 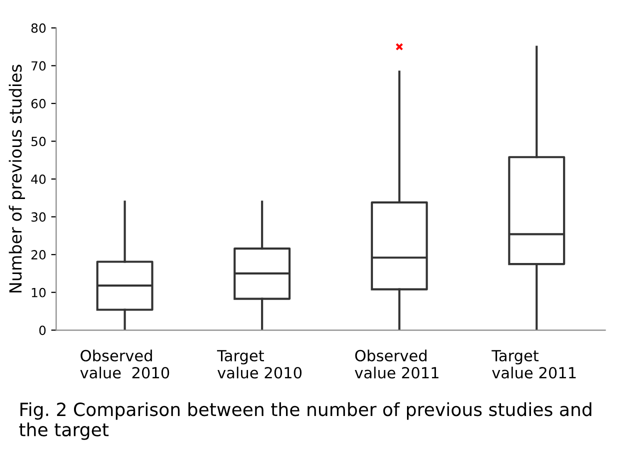 What do you see at coordinates (38, 179) in the screenshot?
I see `y-tick-label: 40` at bounding box center [38, 179].